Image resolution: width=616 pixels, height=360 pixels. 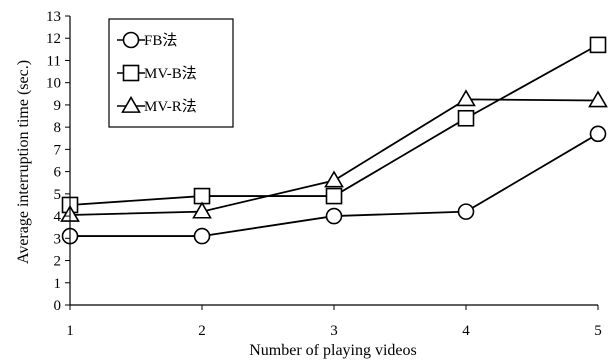 I want to click on y-axis-title: Average interruption time (sec.), so click(x=23, y=162).